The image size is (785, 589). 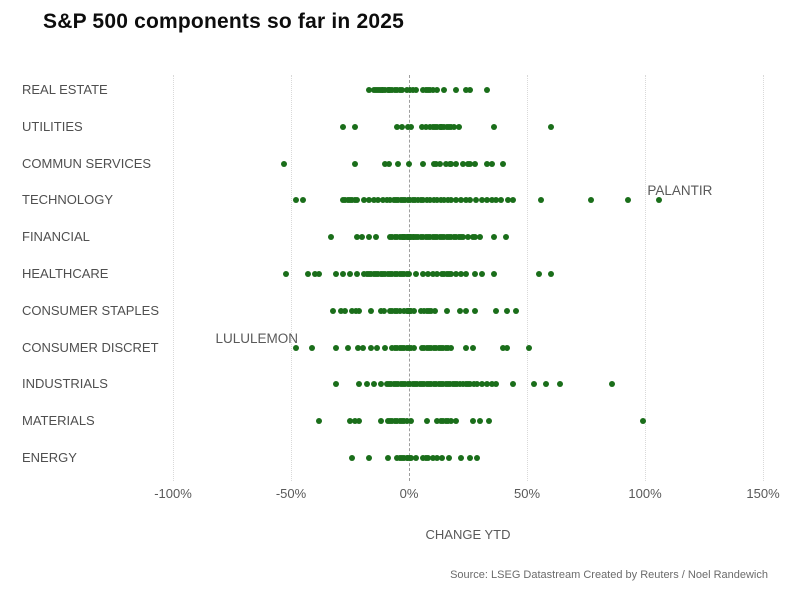 What do you see at coordinates (68, 200) in the screenshot?
I see `y-category-label: TECHNOLOGY` at bounding box center [68, 200].